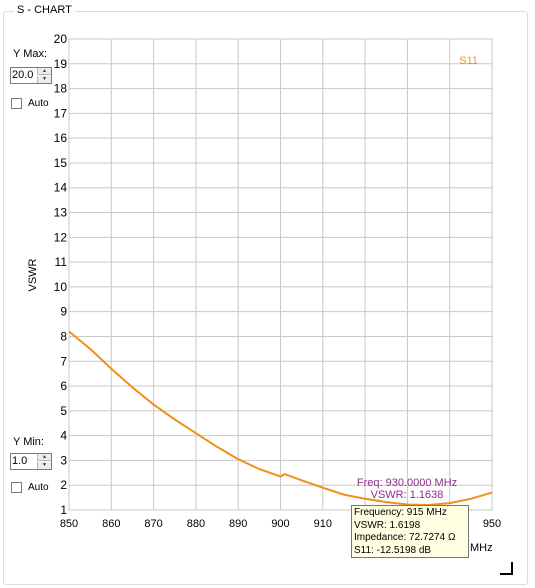 This screenshot has width=535, height=588. What do you see at coordinates (63, 411) in the screenshot?
I see `y-tick-label: 5` at bounding box center [63, 411].